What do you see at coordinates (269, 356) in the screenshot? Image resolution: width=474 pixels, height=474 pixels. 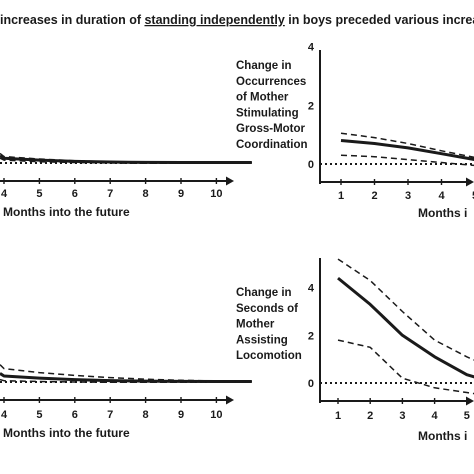 I see `y-axis-label-line: Locomotion` at bounding box center [269, 356].